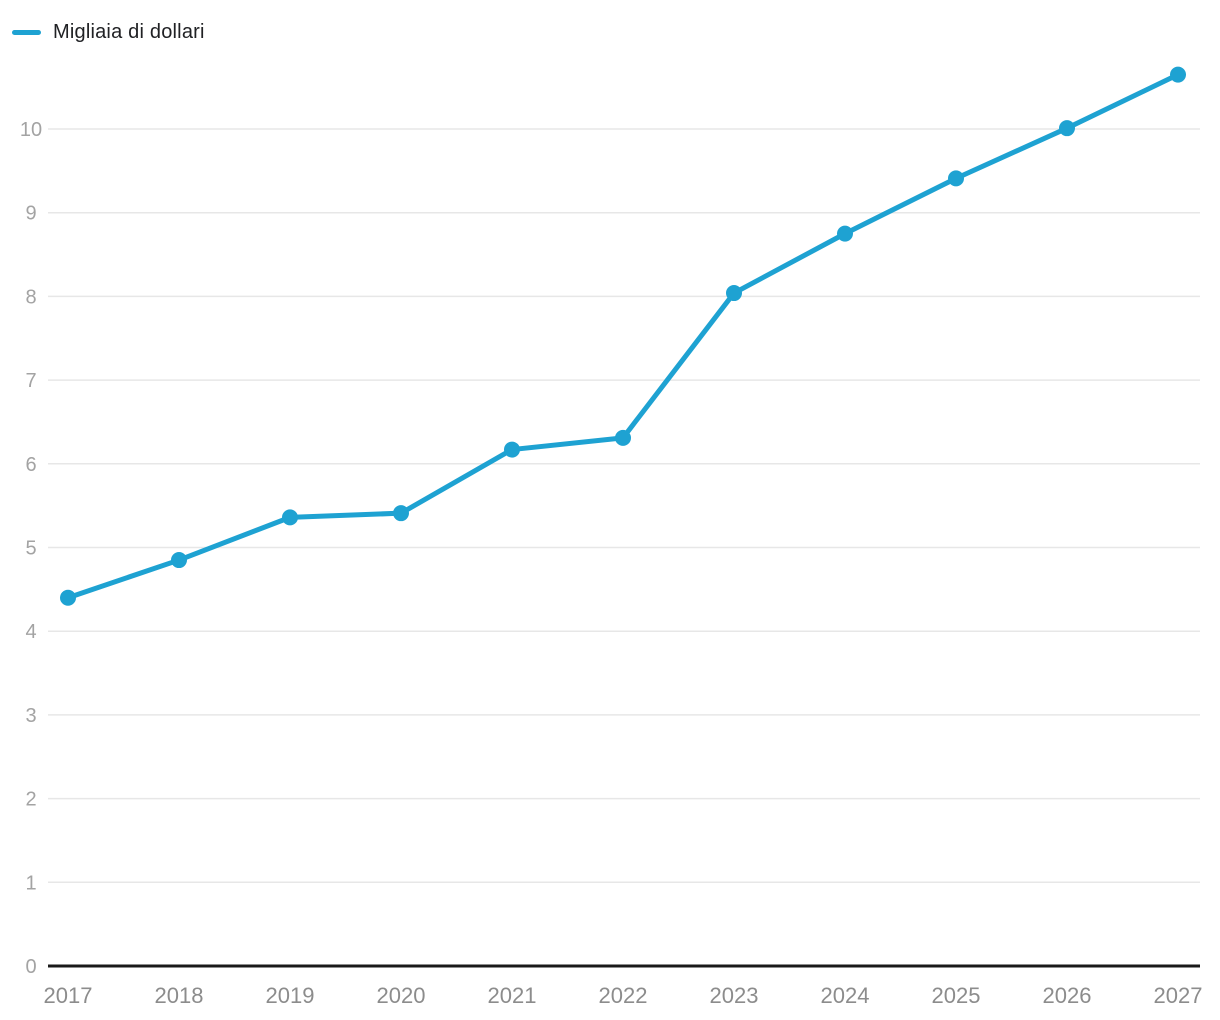 The height and width of the screenshot is (1020, 1220). Describe the element at coordinates (401, 995) in the screenshot. I see `x-axis-tick-label-2020: 2020` at that location.